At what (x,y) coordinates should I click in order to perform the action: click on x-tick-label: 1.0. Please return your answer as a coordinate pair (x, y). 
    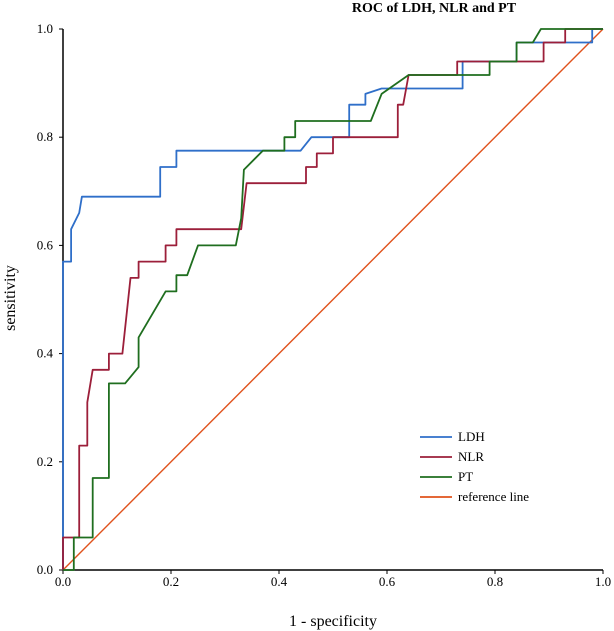
    Looking at the image, I should click on (603, 581).